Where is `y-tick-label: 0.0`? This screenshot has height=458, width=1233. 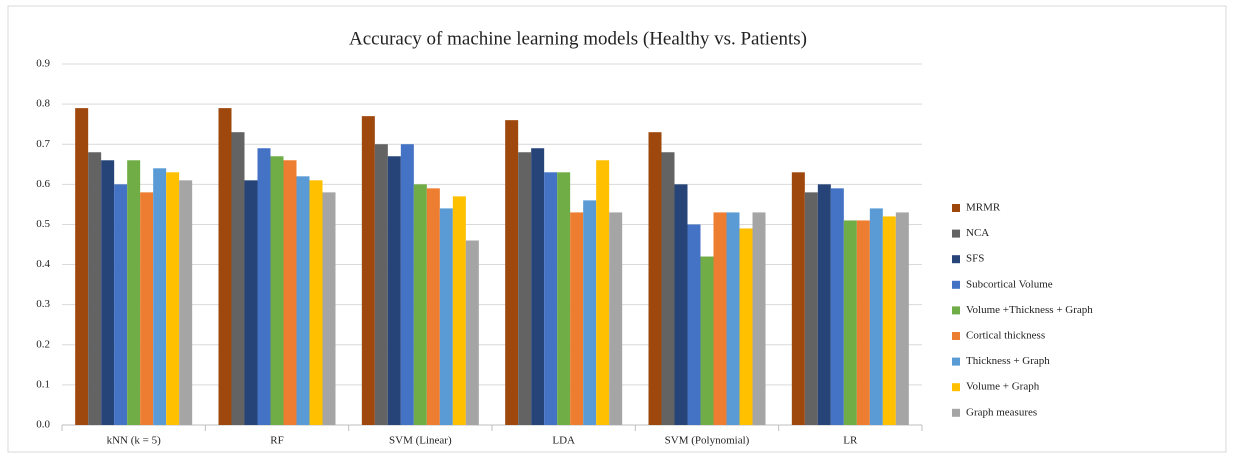 y-tick-label: 0.0 is located at coordinates (43, 425).